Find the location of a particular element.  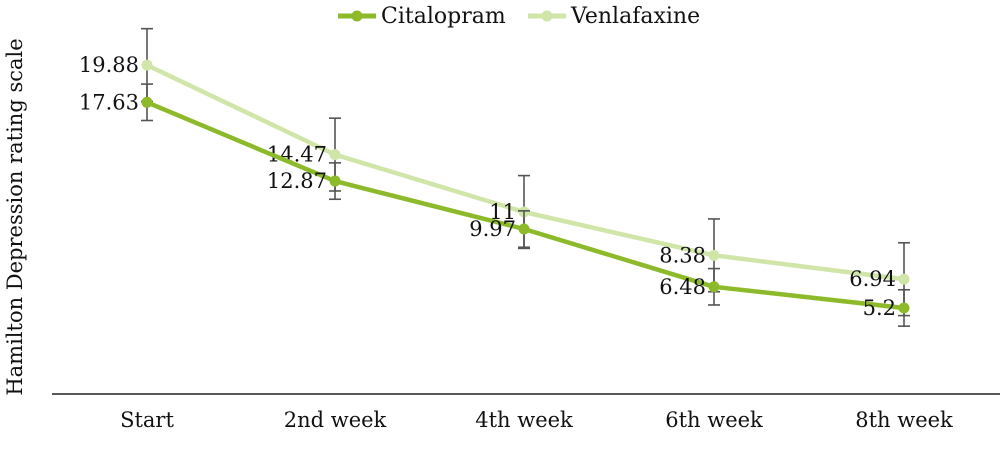

data-label-venlafaxine-4: 6.94 is located at coordinates (872, 279).